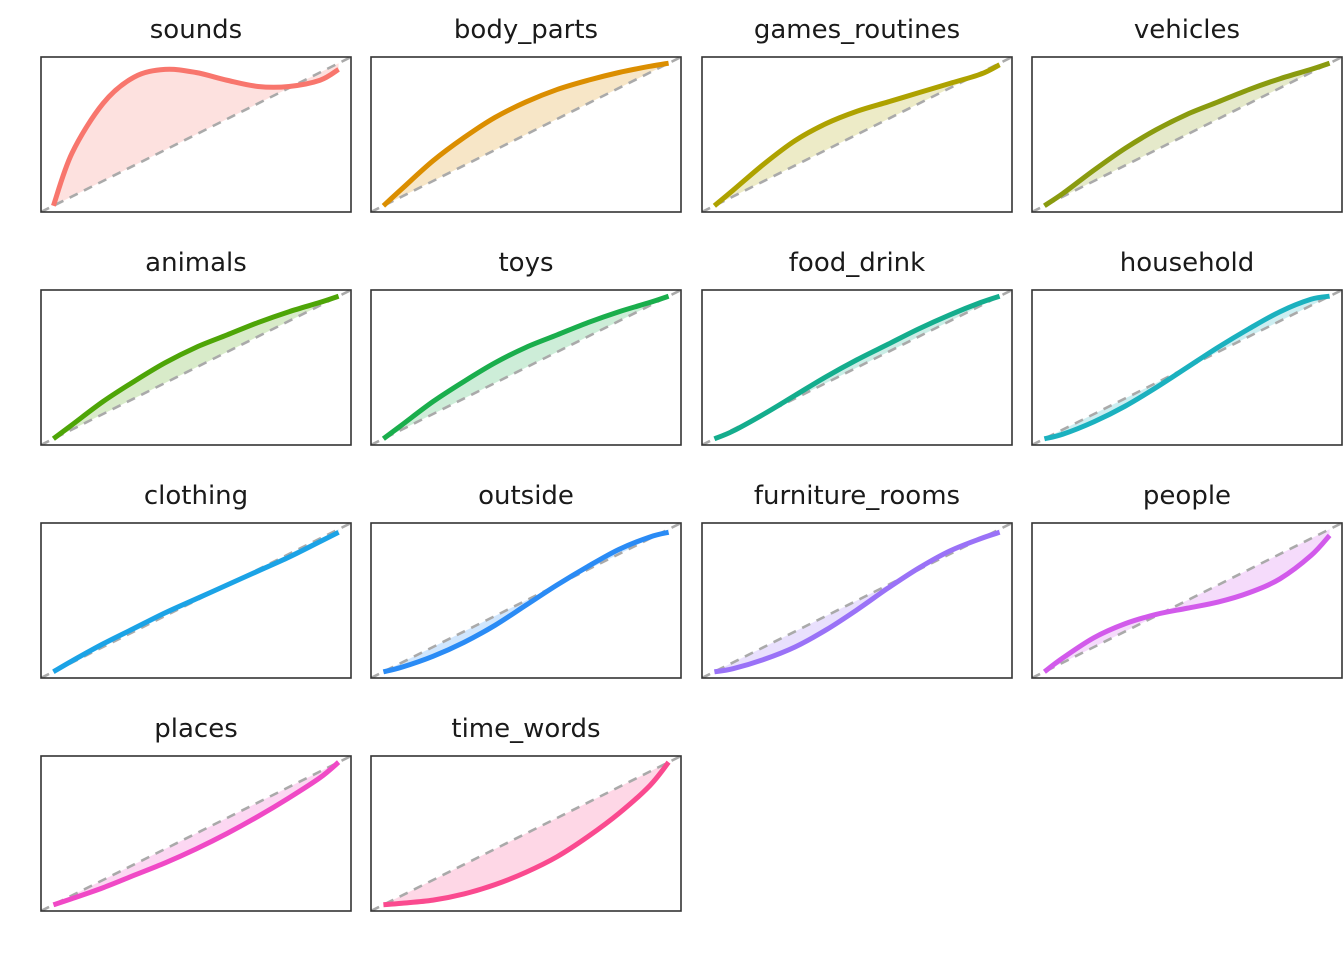 The width and height of the screenshot is (1344, 960). Describe the element at coordinates (1187, 30) in the screenshot. I see `panel-title: vehicles` at that location.